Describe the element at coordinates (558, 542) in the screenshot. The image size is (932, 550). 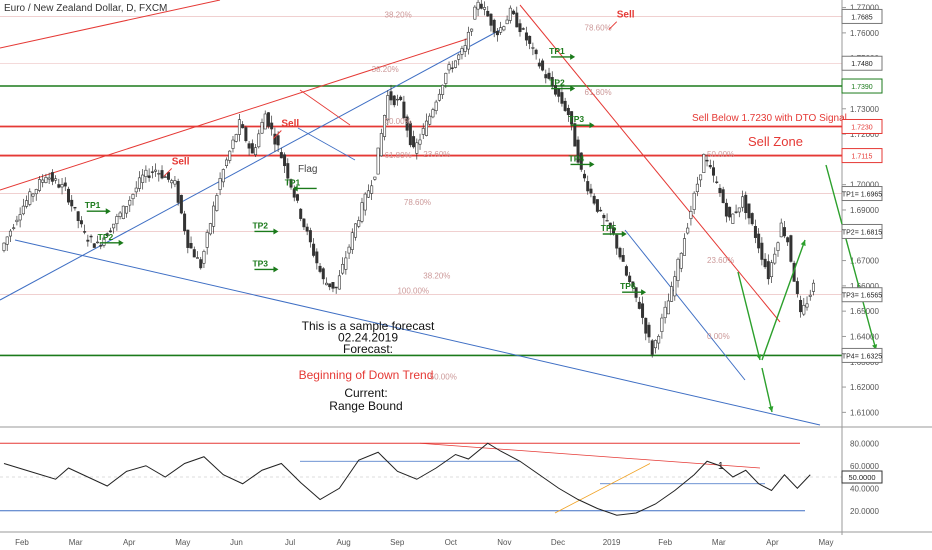
I see `time-tick-label: Dec` at that location.